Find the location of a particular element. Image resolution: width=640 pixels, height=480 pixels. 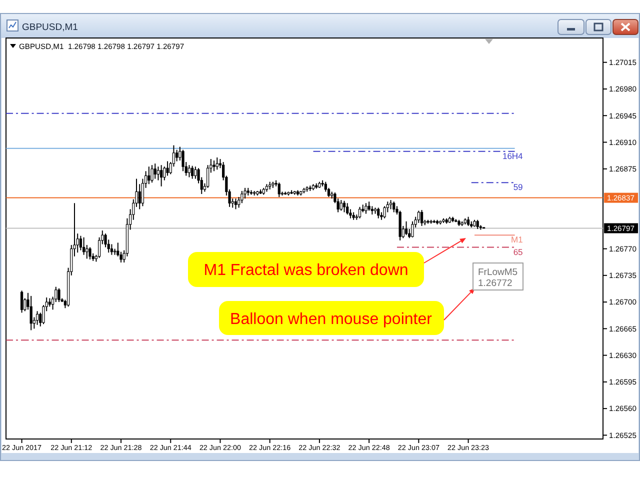

series-label: 16H4 is located at coordinates (513, 155).